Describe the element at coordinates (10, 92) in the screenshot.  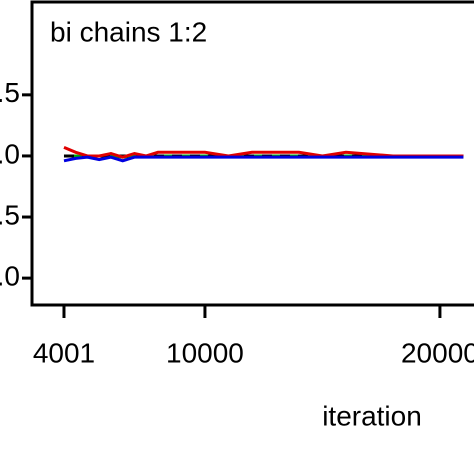
I see `y-tick-label: 1.5` at that location.